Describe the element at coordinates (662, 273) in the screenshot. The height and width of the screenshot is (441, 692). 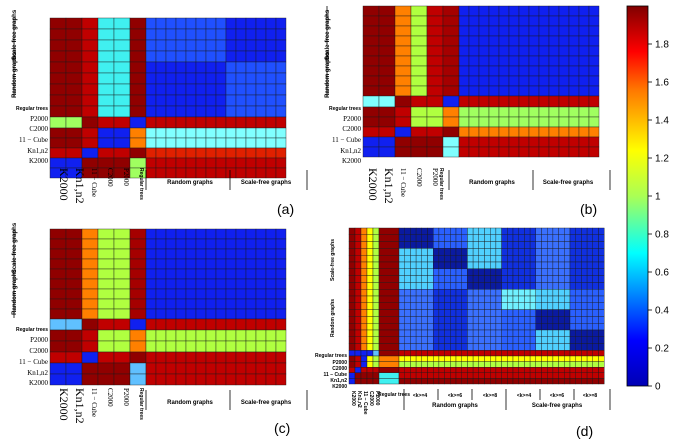
I see `colorbar-tick-label: 0.6` at that location.